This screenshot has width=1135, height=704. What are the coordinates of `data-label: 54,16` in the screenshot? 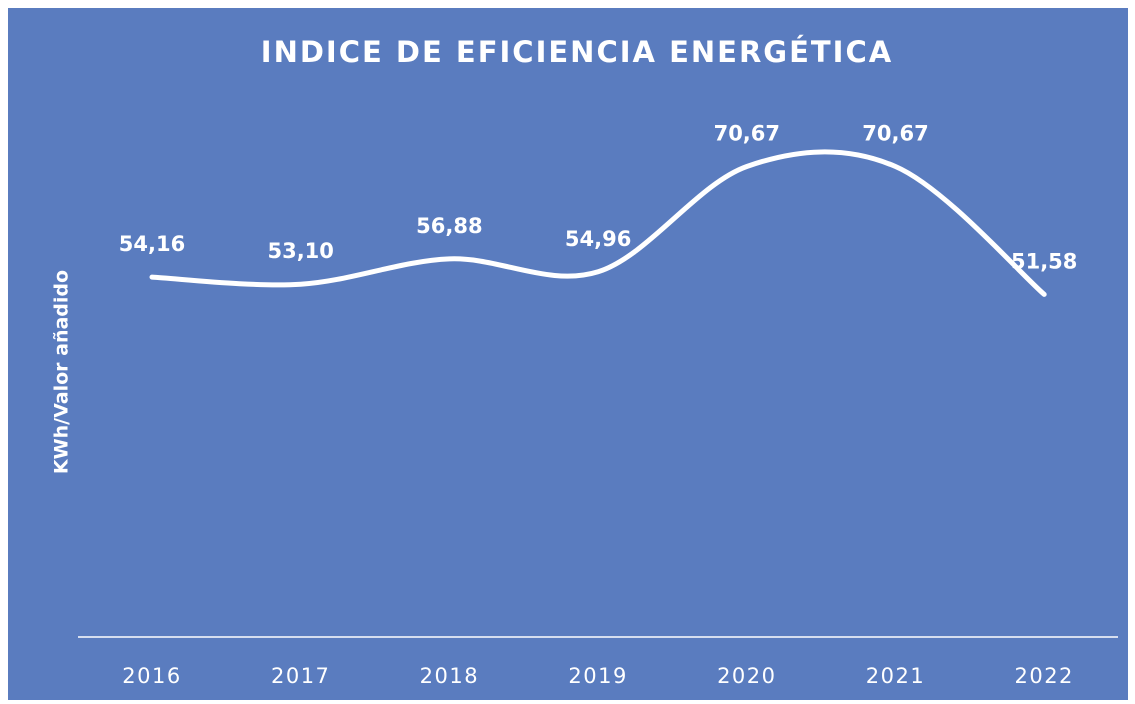 It's located at (152, 244).